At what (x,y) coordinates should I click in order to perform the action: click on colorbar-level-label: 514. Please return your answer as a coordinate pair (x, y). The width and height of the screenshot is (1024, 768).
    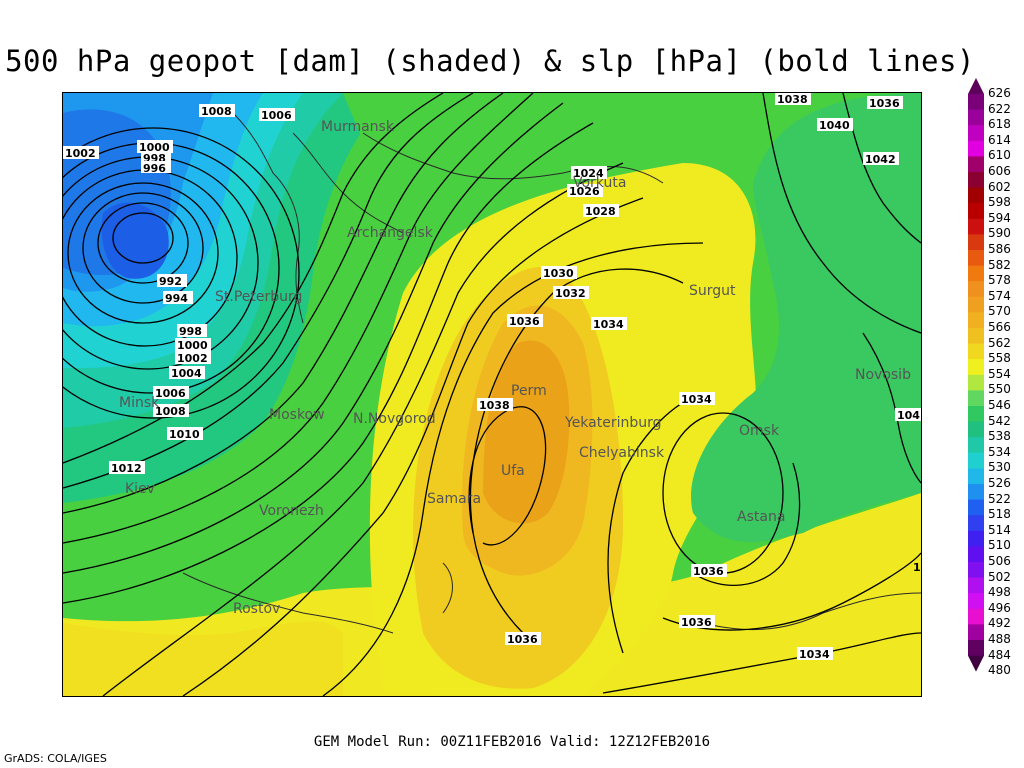
    Looking at the image, I should click on (999, 529).